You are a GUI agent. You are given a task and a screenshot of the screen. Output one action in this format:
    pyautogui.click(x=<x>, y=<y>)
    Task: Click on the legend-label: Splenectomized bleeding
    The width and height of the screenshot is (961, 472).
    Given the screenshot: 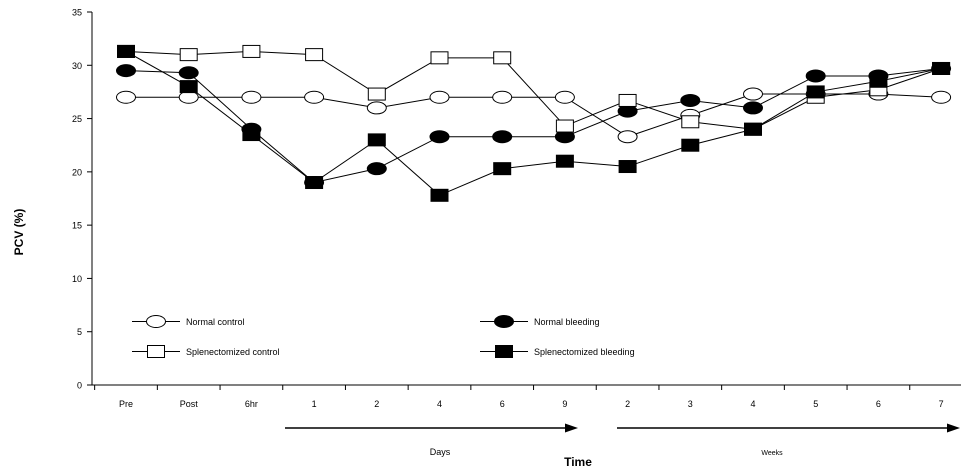 What is the action you would take?
    pyautogui.click(x=584, y=352)
    